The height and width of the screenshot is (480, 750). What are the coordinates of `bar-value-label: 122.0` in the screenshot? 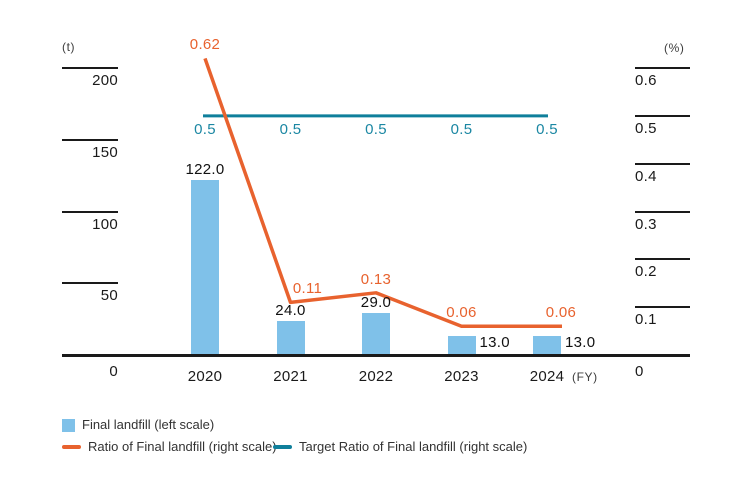 It's located at (205, 169).